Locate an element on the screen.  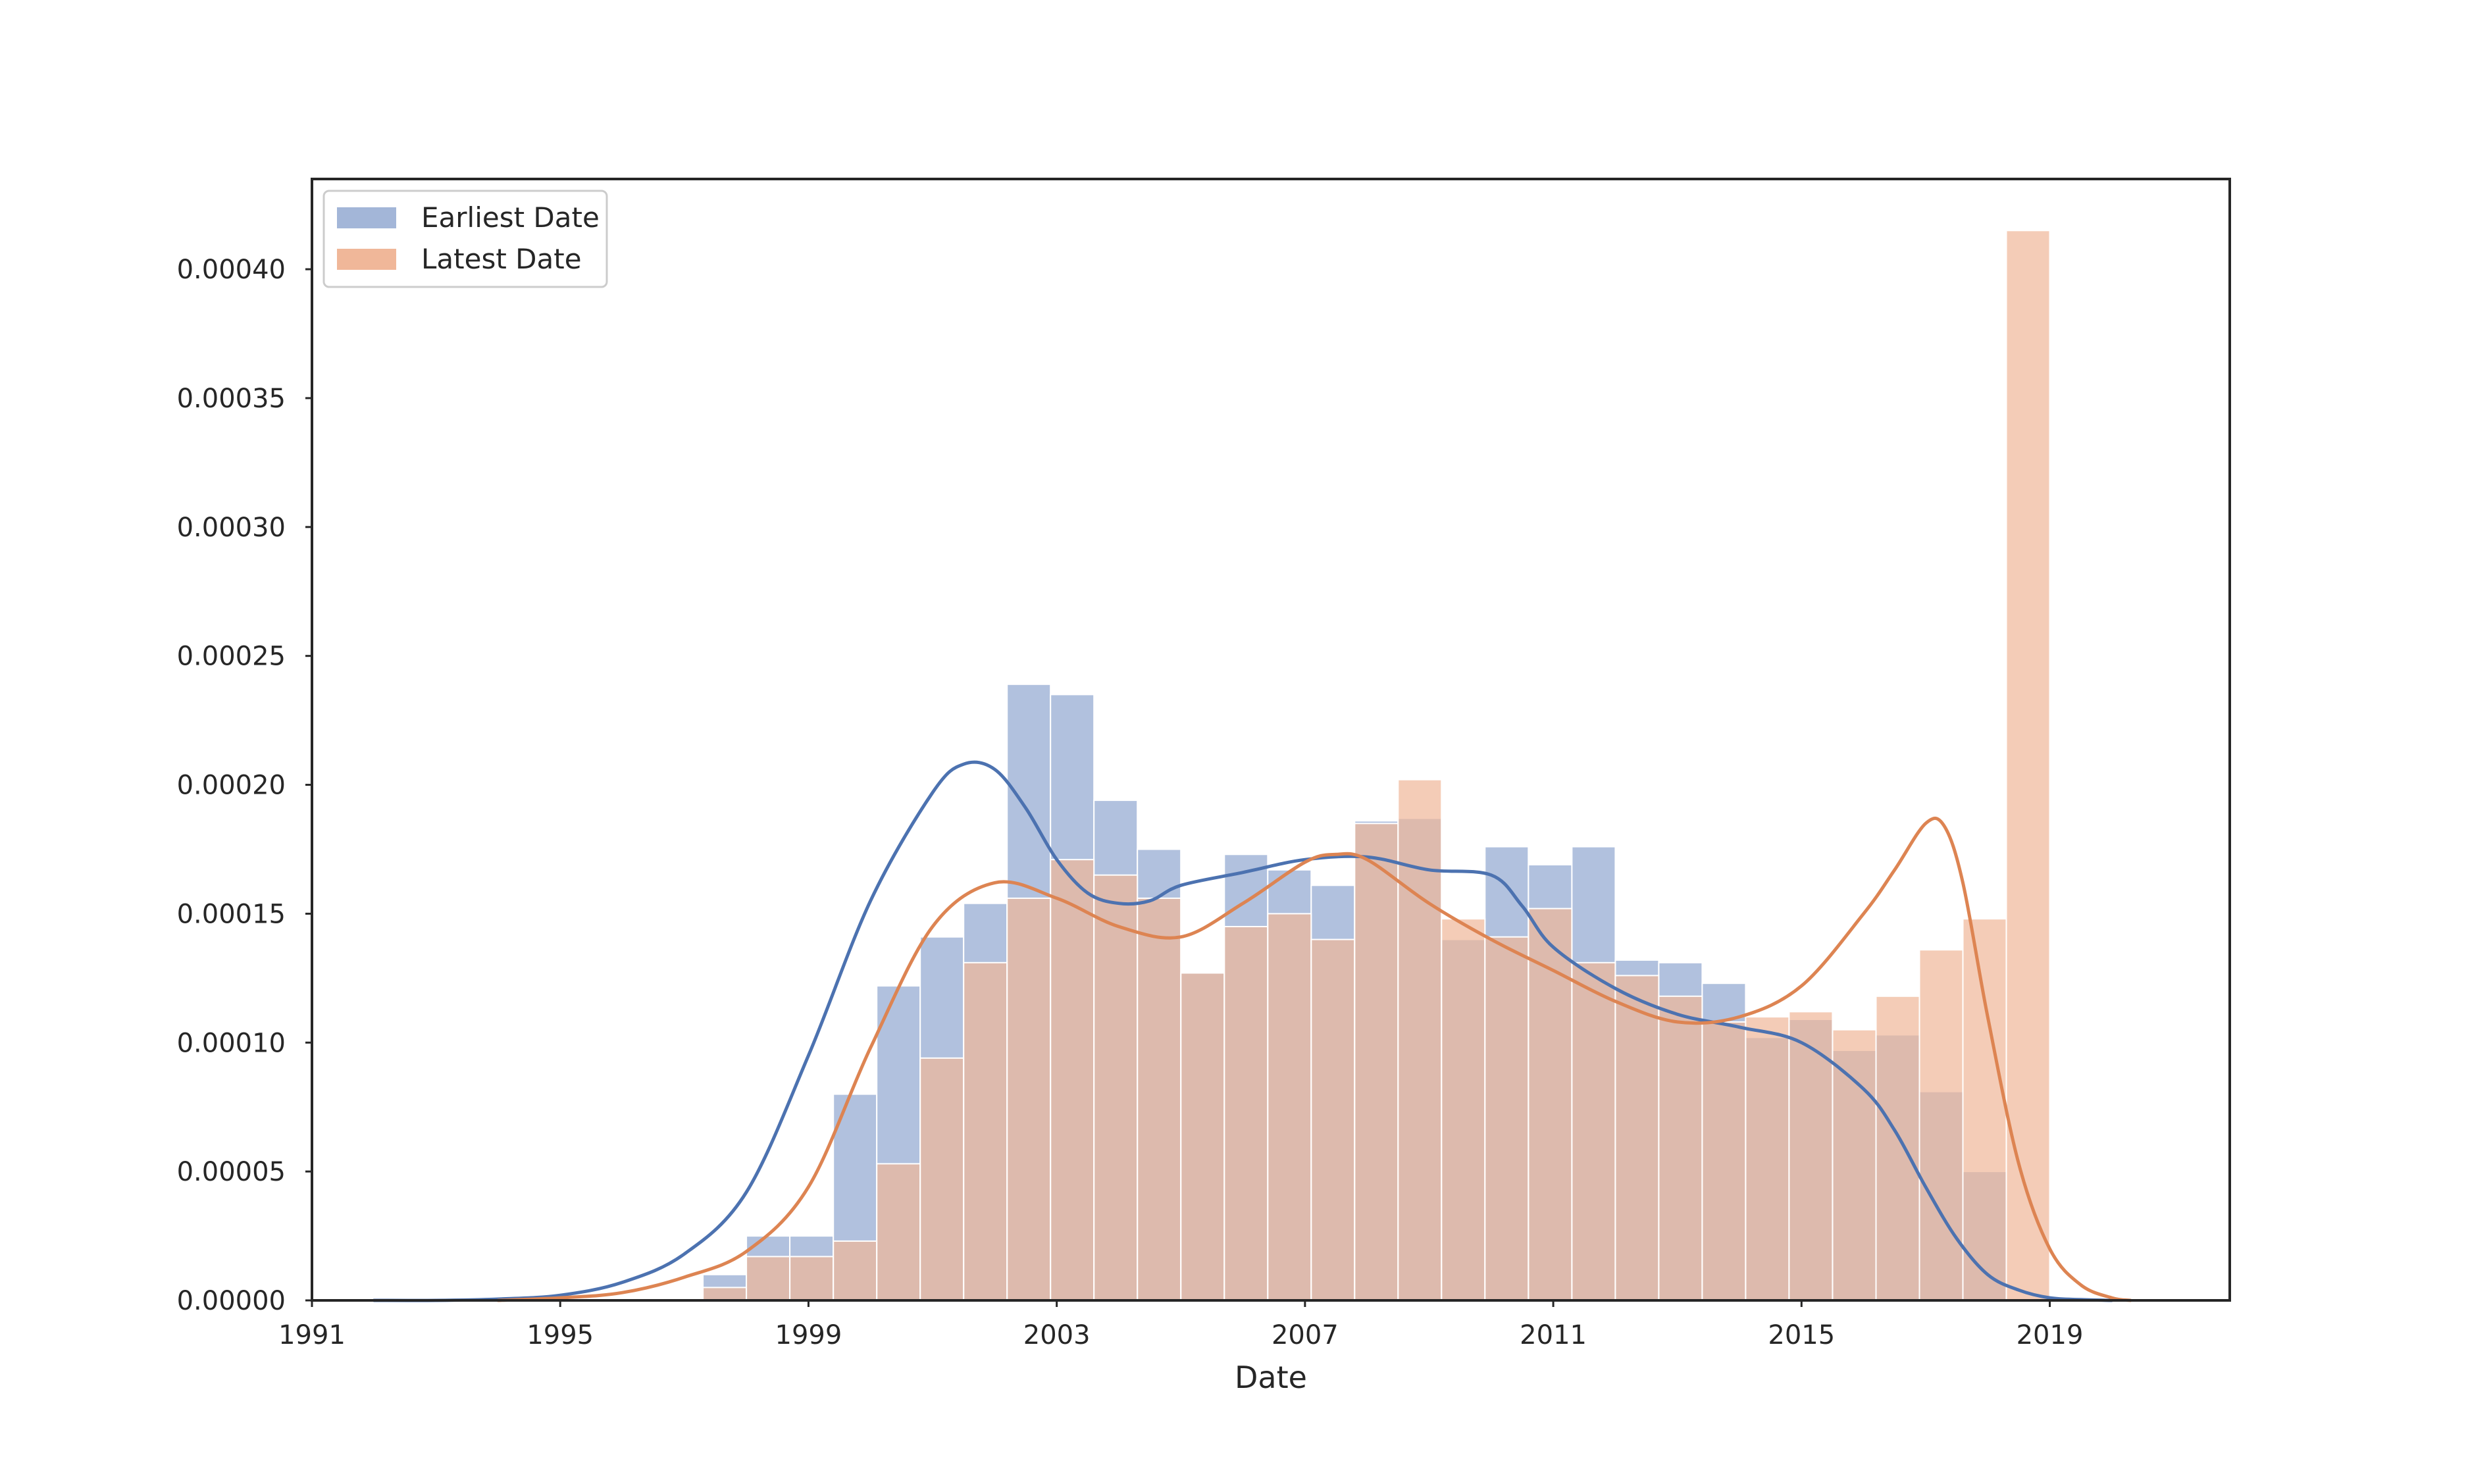
x-tick-label-4: 2007 is located at coordinates (1305, 1335).